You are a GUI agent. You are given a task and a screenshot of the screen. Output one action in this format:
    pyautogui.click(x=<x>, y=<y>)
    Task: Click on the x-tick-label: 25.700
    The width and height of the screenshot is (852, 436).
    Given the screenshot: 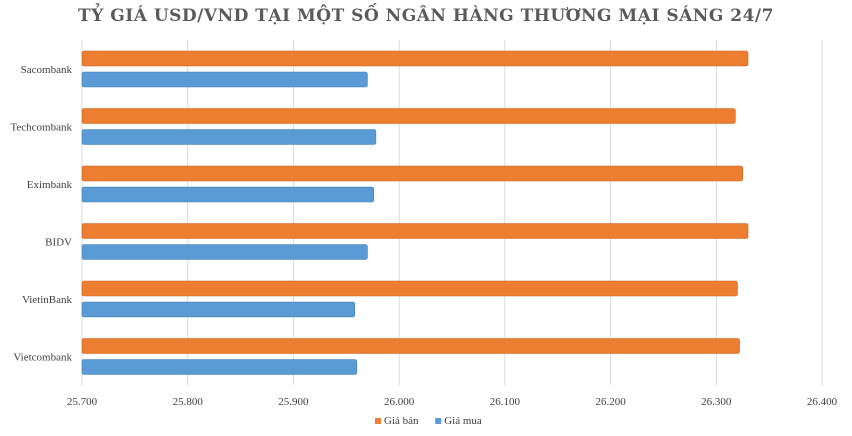 What is the action you would take?
    pyautogui.click(x=82, y=402)
    